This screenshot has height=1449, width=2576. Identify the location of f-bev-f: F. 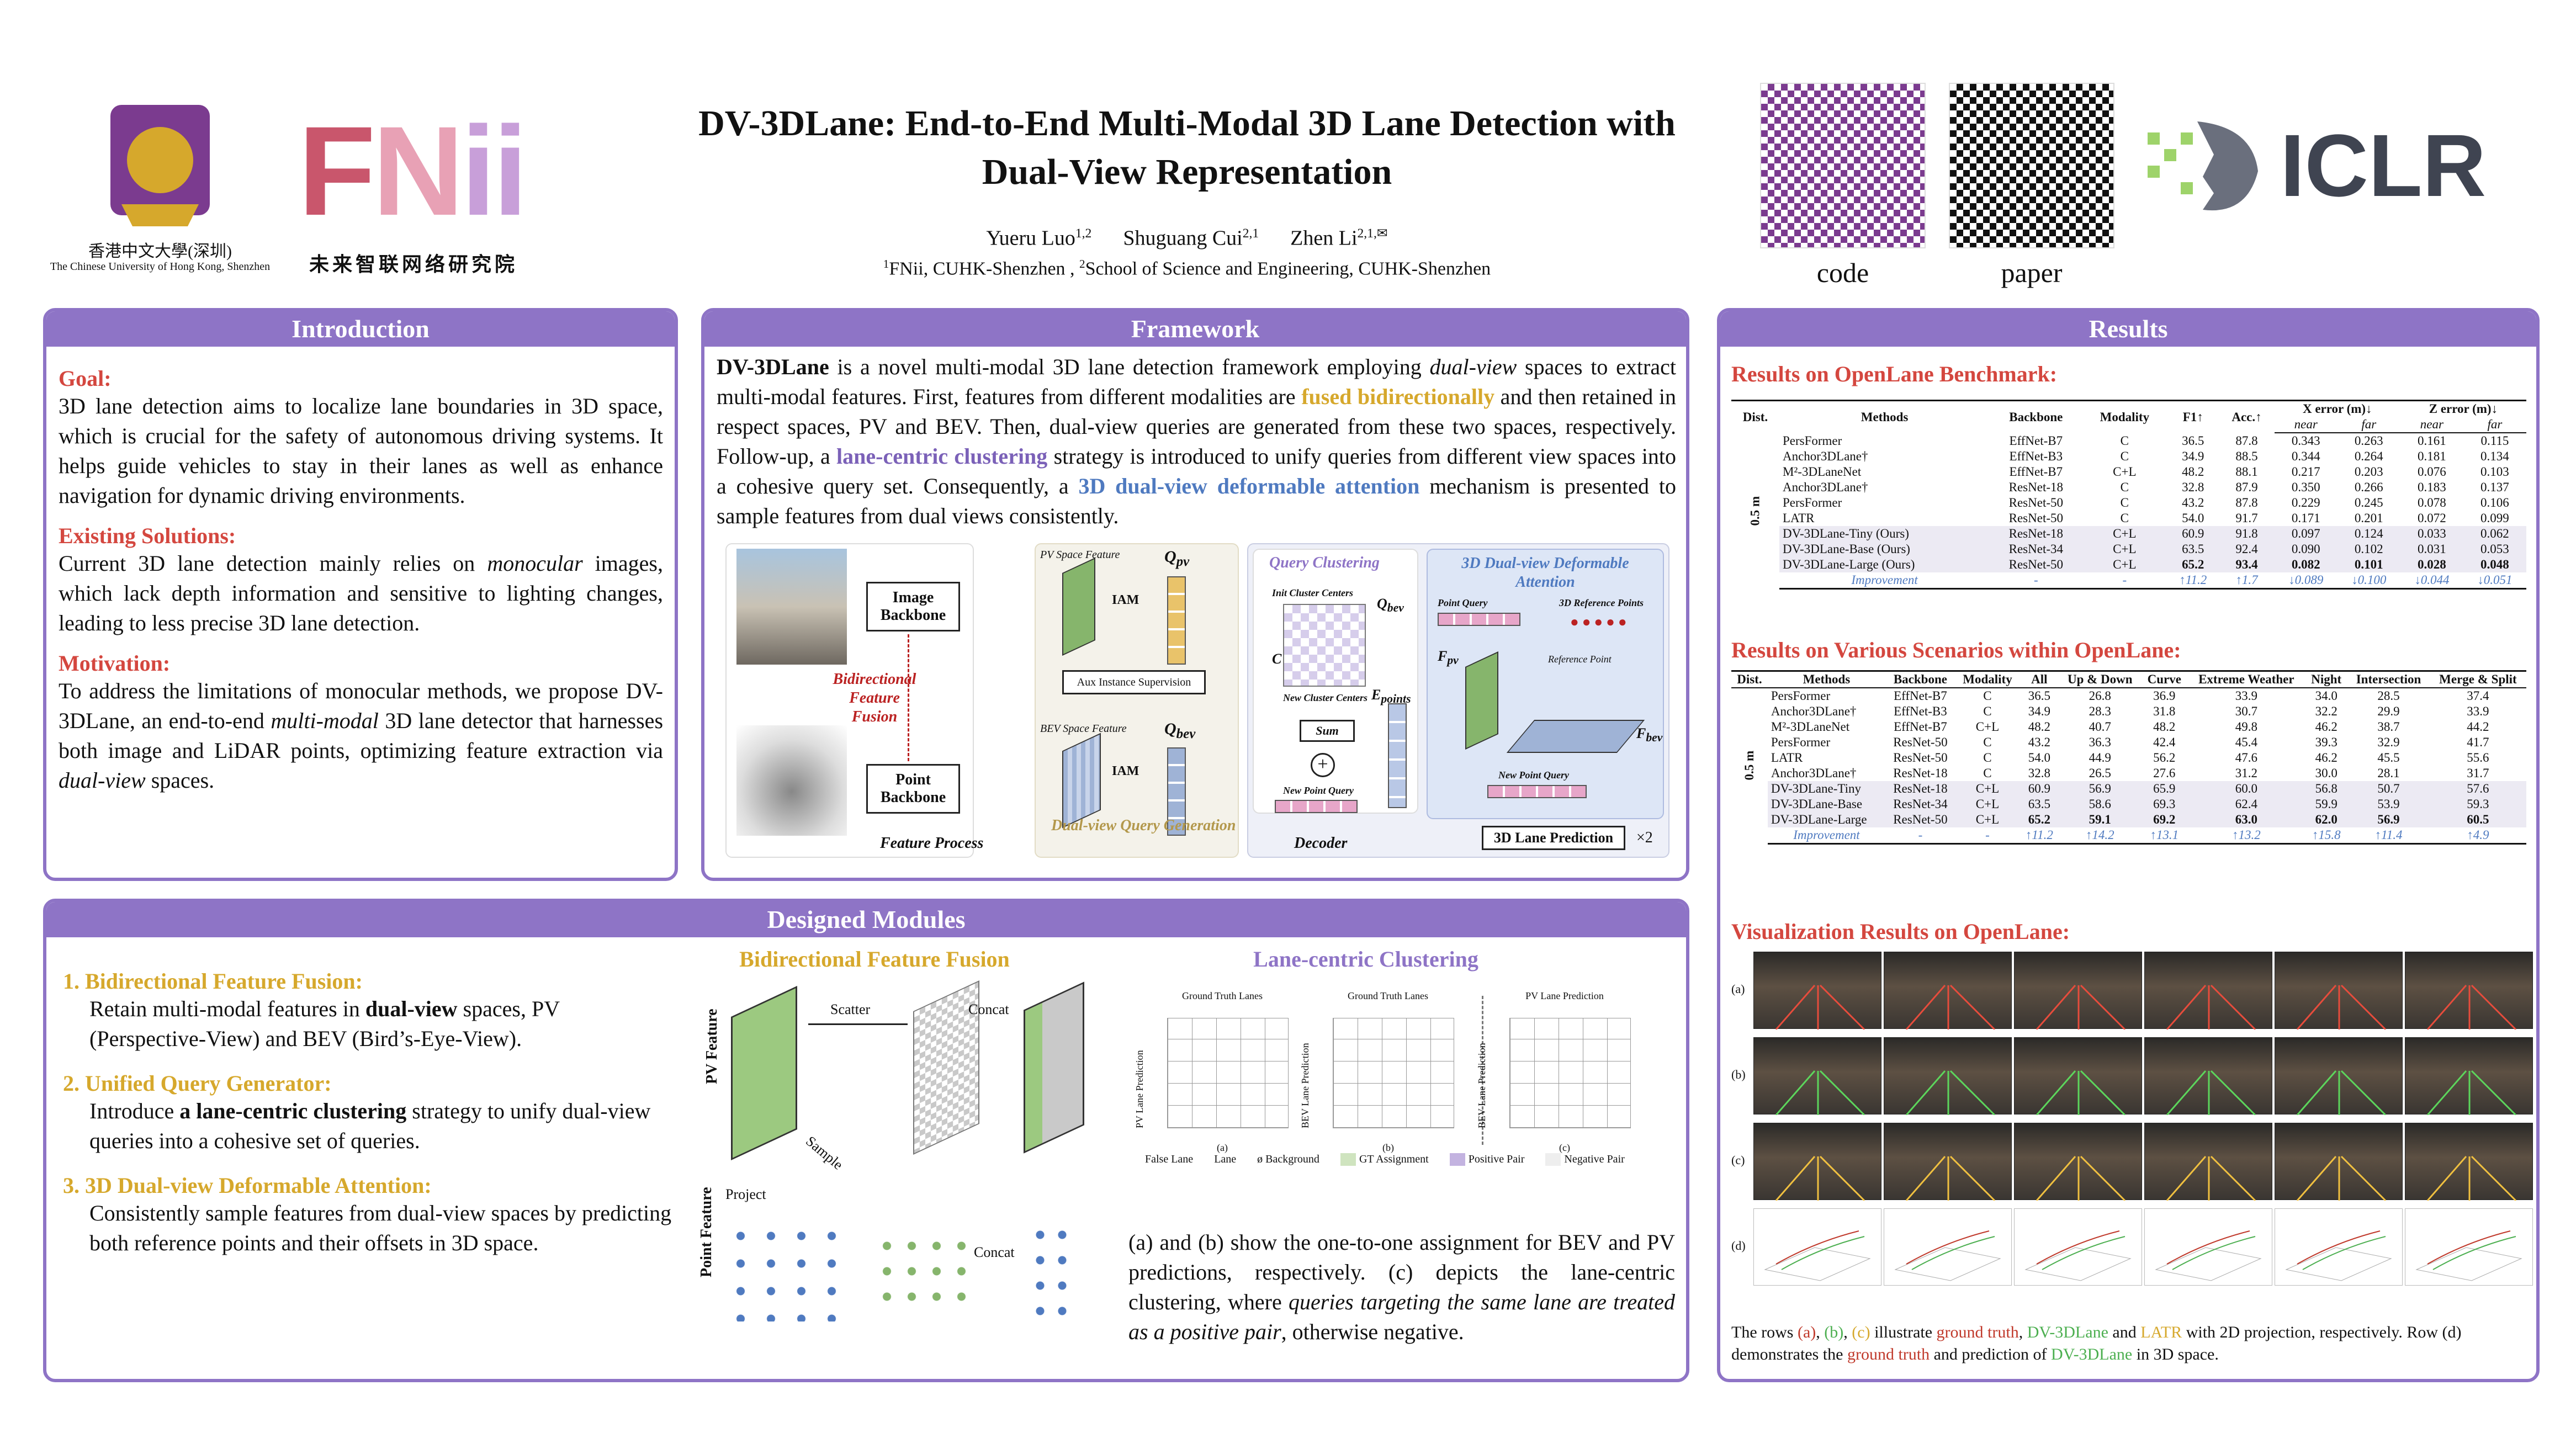
(1641, 733).